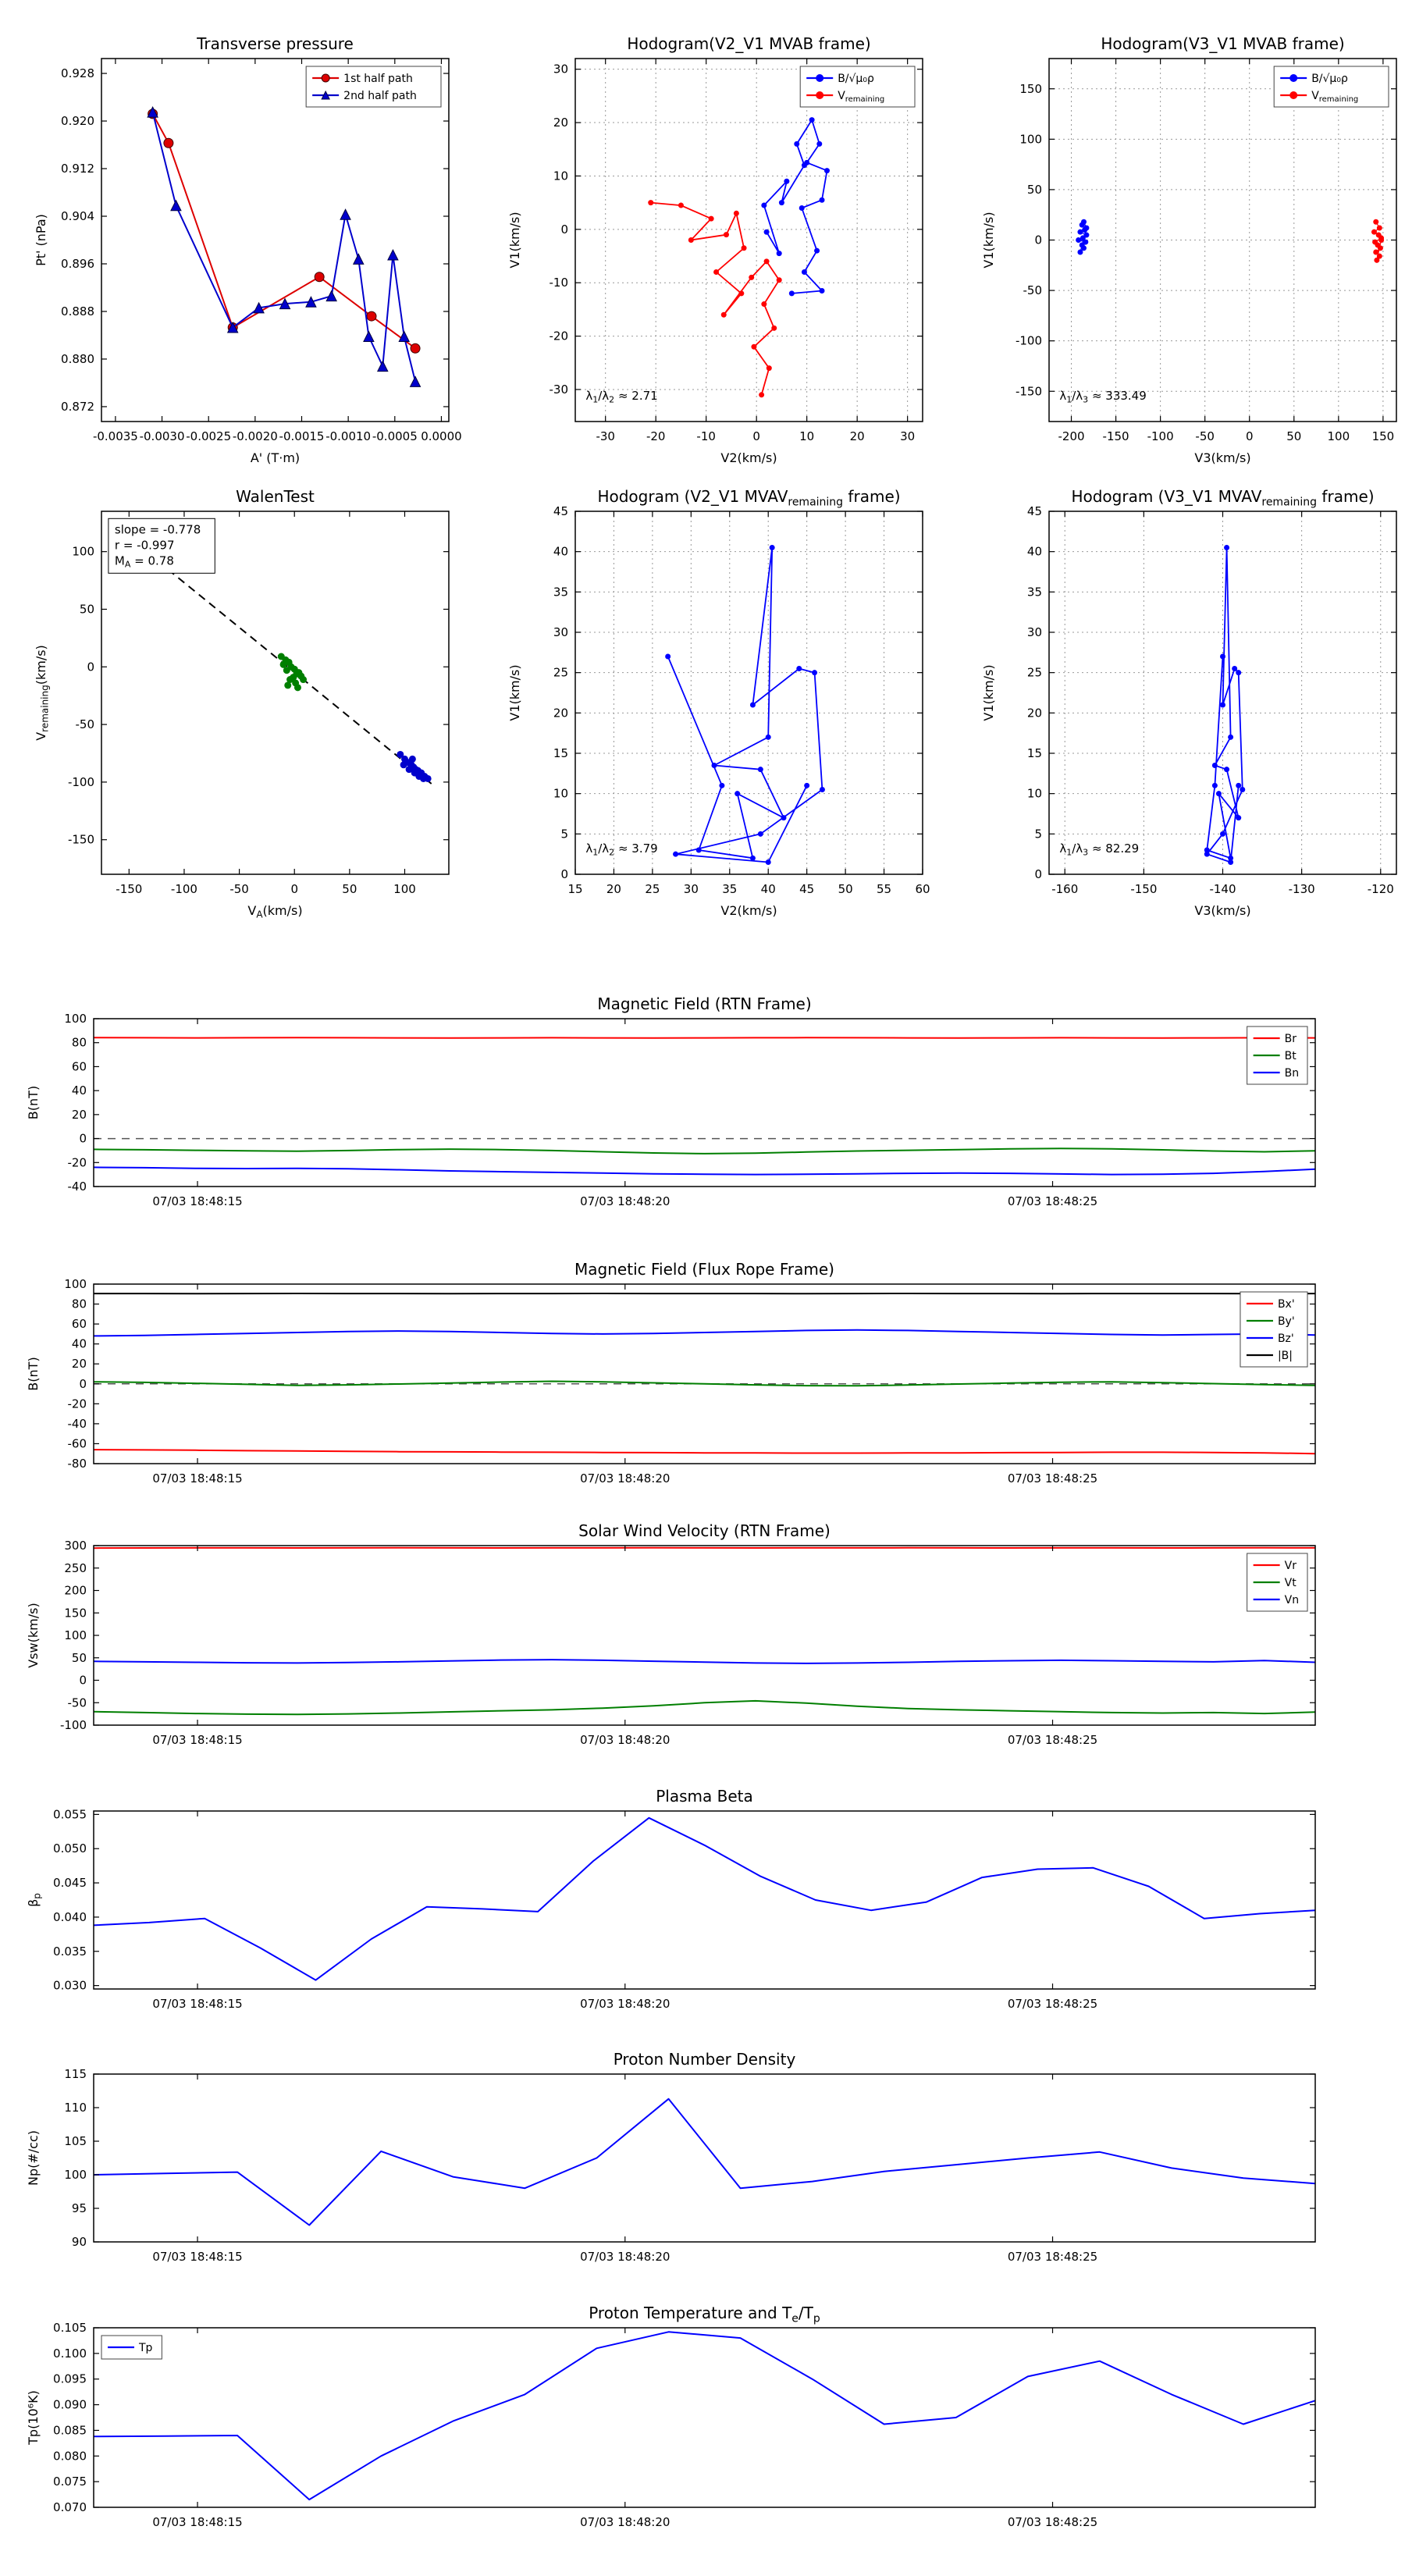 Image resolution: width=1405 pixels, height=2576 pixels. Describe the element at coordinates (705, 1383) in the screenshot. I see `series-by-prime` at that location.